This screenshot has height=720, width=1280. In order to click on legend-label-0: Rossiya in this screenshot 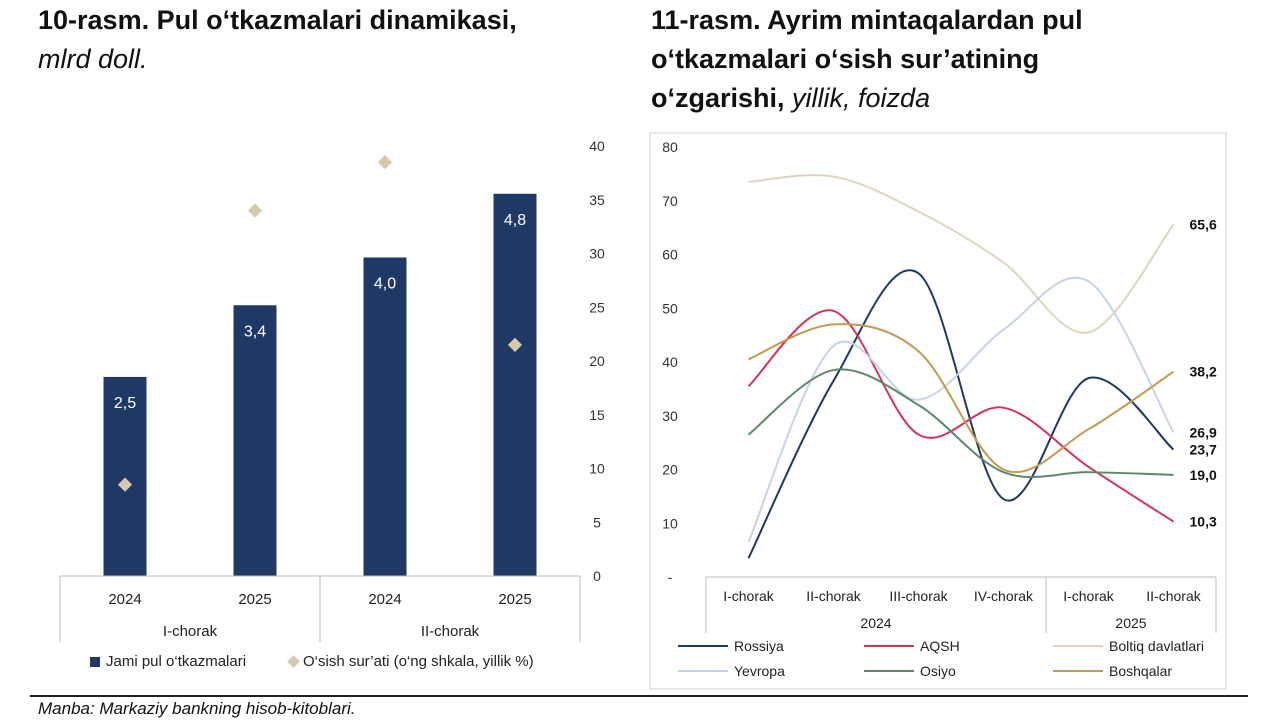, I will do `click(759, 646)`.